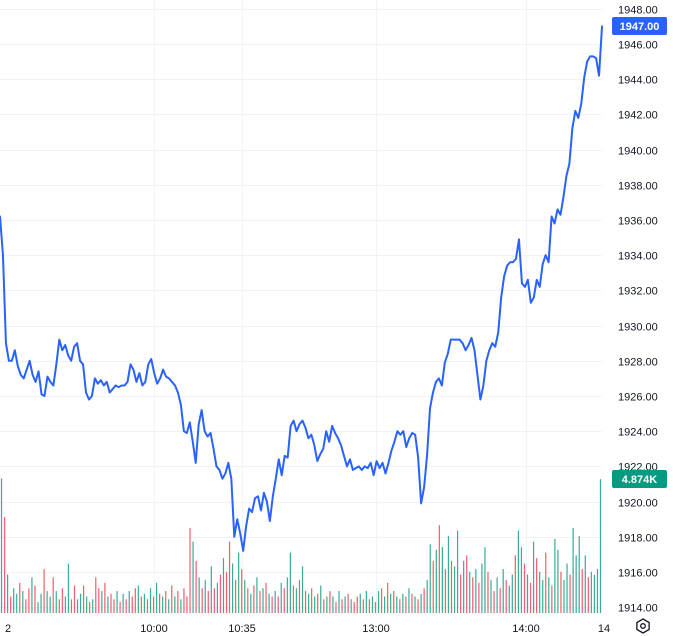 The image size is (673, 636). I want to click on y-tick-label: 1928.00, so click(638, 363).